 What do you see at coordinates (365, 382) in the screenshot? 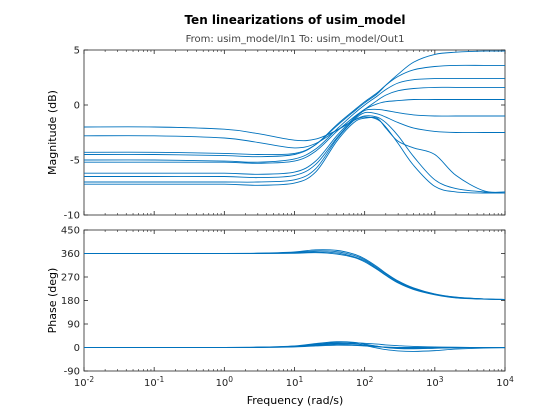
I see `x-tick-label: 10²` at bounding box center [365, 382].